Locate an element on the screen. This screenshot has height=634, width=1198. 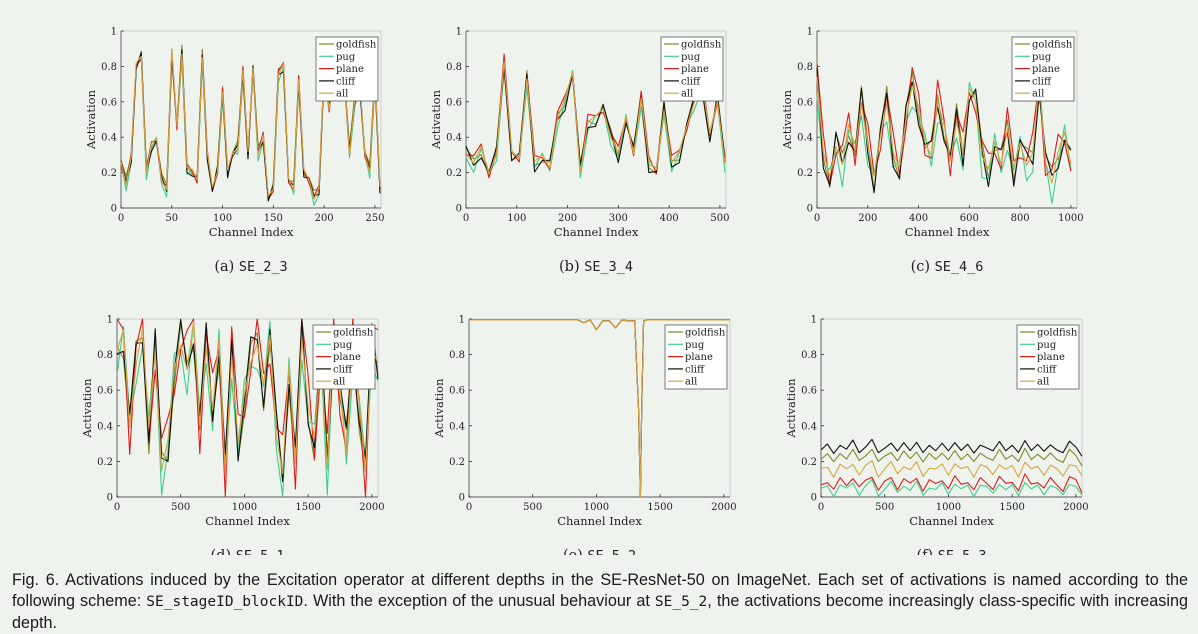
x-tick-label: 600 is located at coordinates (969, 218).